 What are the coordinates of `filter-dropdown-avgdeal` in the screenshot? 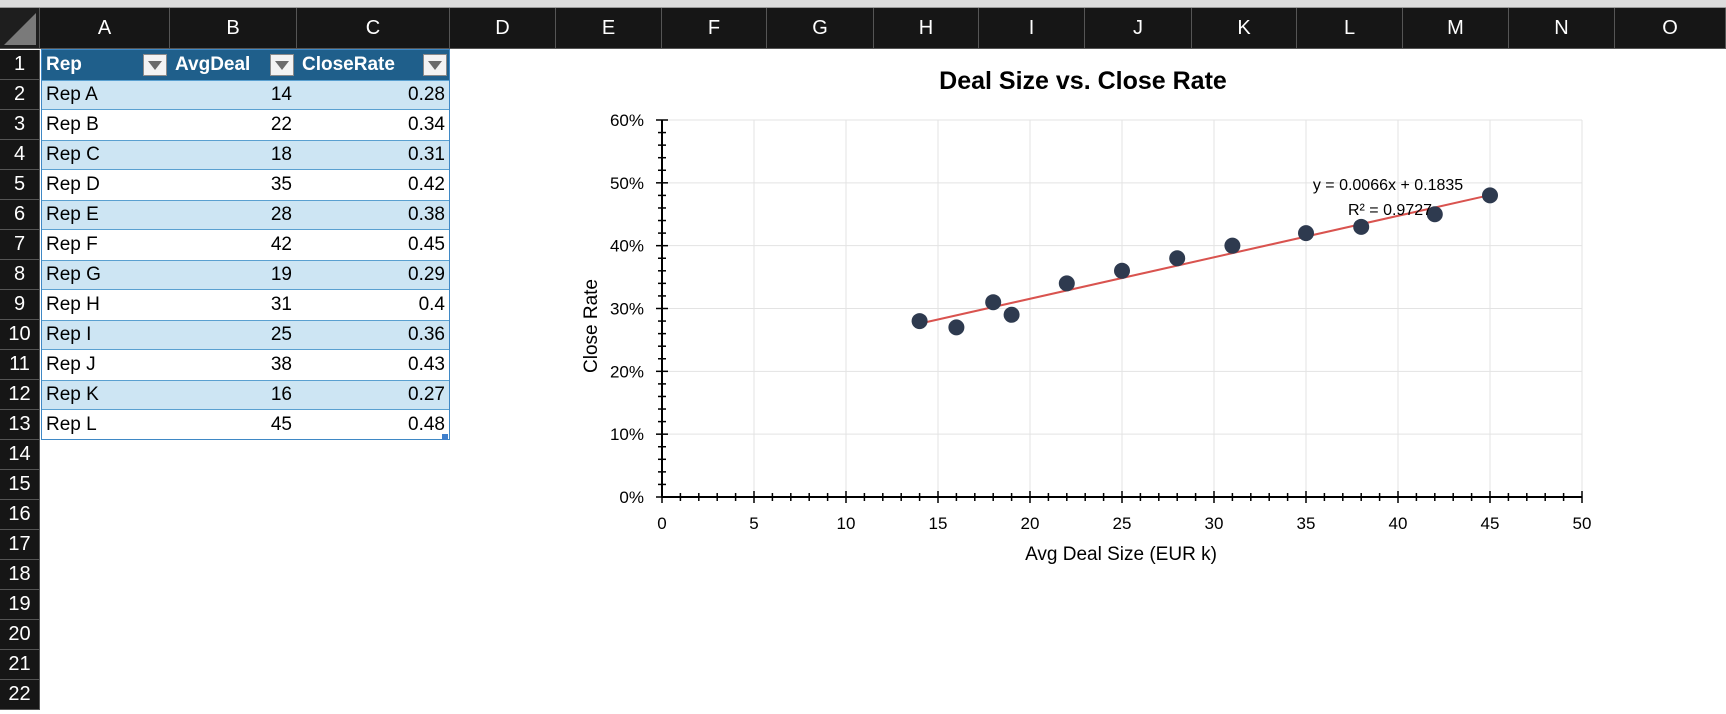 It's located at (282, 65).